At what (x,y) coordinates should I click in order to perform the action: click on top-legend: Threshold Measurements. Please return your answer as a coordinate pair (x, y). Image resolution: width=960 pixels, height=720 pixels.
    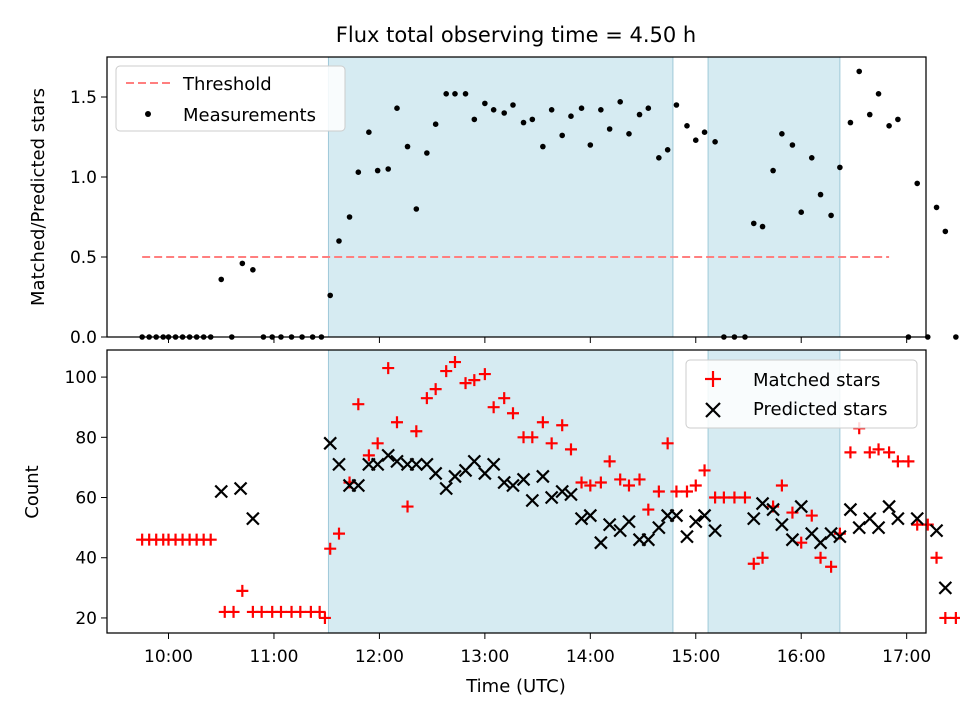
    Looking at the image, I should click on (230, 98).